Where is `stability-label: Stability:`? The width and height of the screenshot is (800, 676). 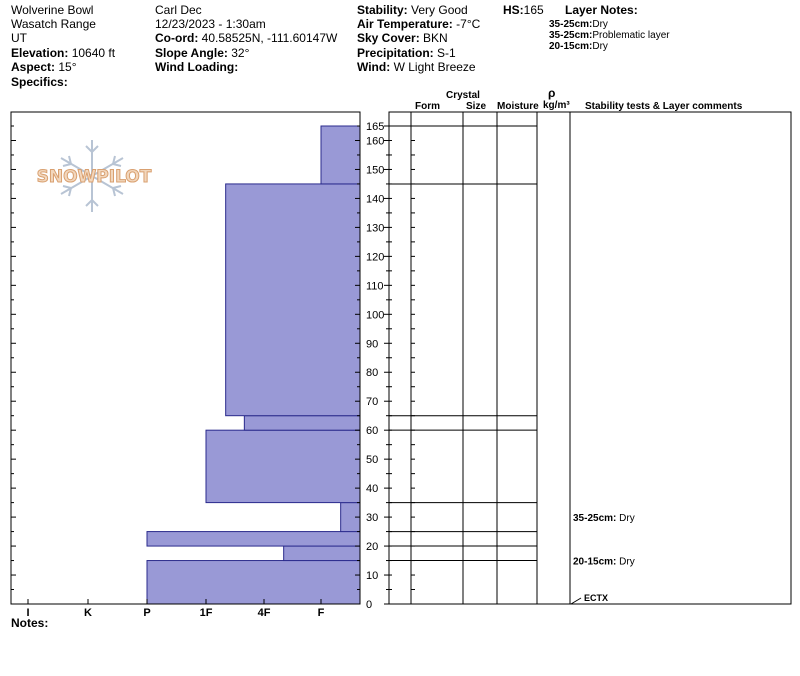 stability-label: Stability: is located at coordinates (382, 10).